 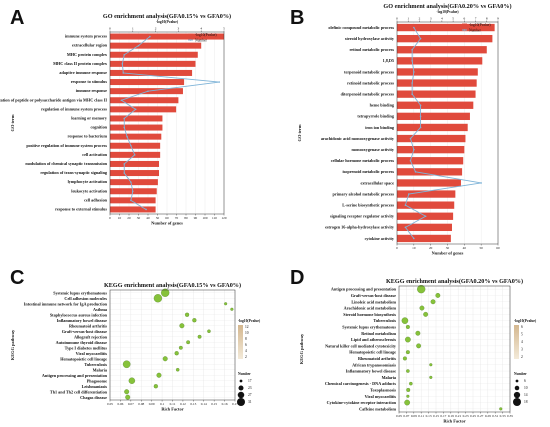 I want to click on kegg-d-x-tick-label: 0.31, so click(x=495, y=416).